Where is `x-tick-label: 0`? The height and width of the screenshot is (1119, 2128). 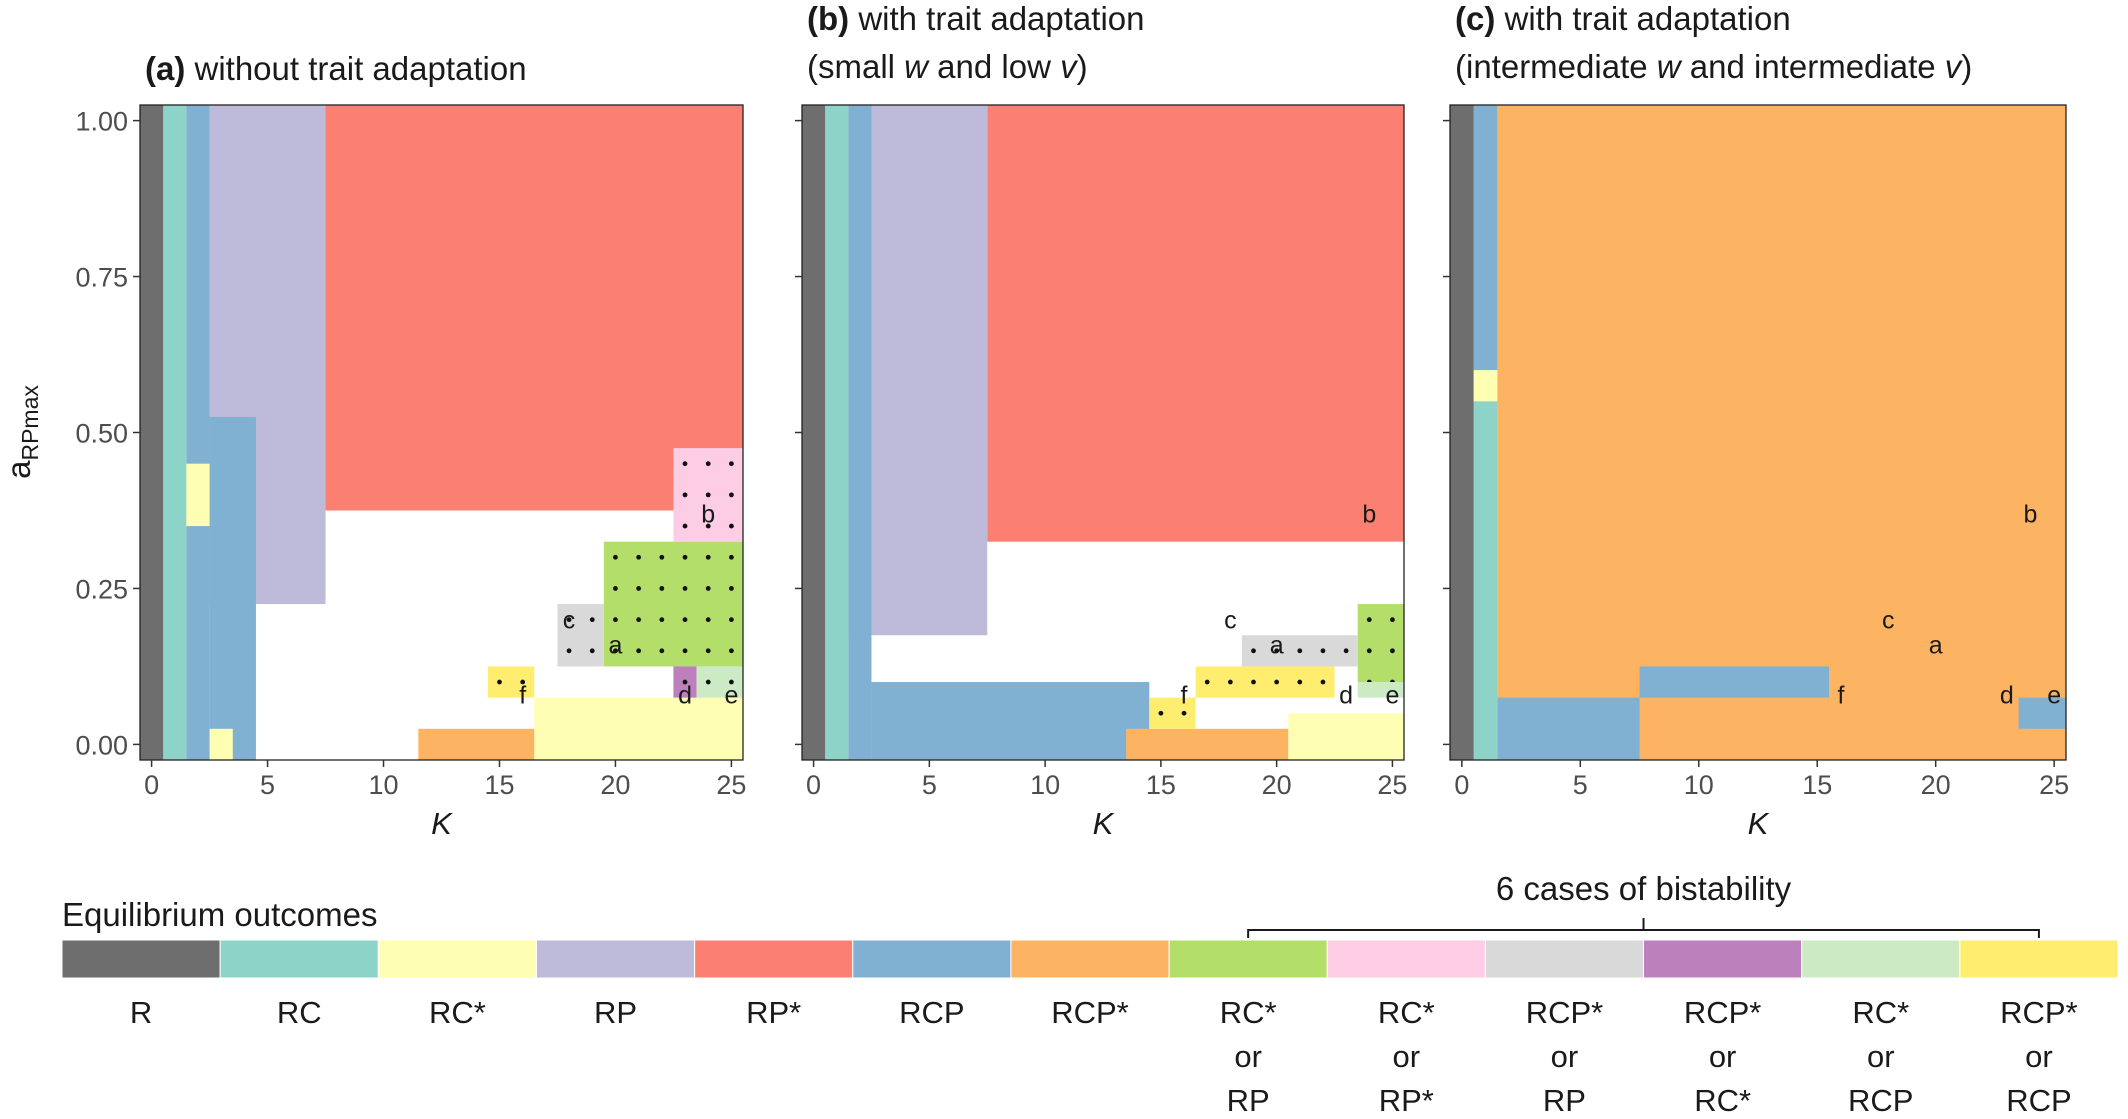
x-tick-label: 0 is located at coordinates (813, 785).